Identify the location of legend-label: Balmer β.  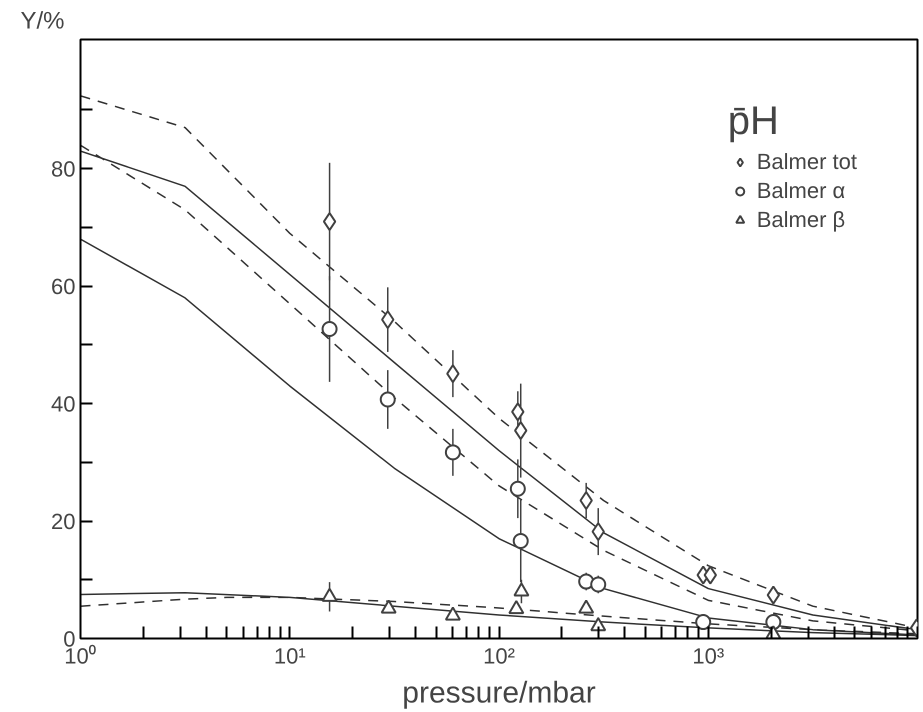
(801, 220).